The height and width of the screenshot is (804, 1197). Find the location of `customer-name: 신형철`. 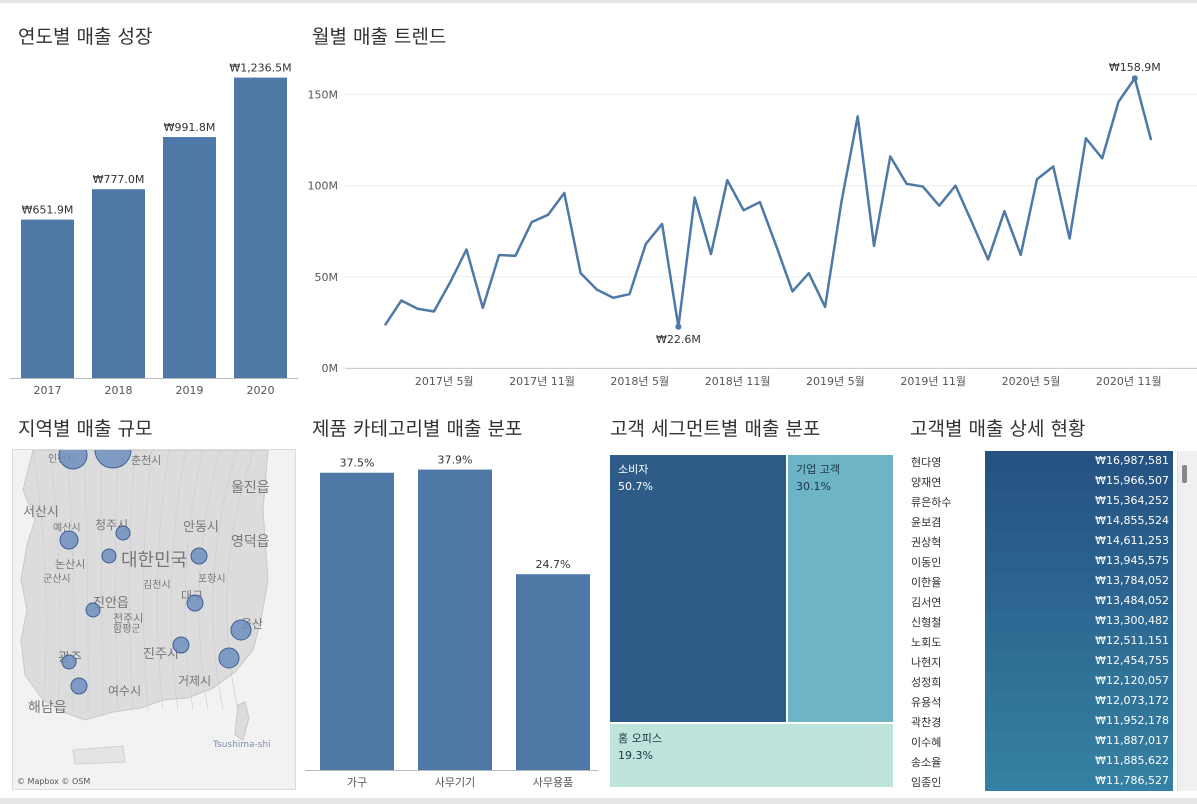

customer-name: 신형철 is located at coordinates (926, 622).